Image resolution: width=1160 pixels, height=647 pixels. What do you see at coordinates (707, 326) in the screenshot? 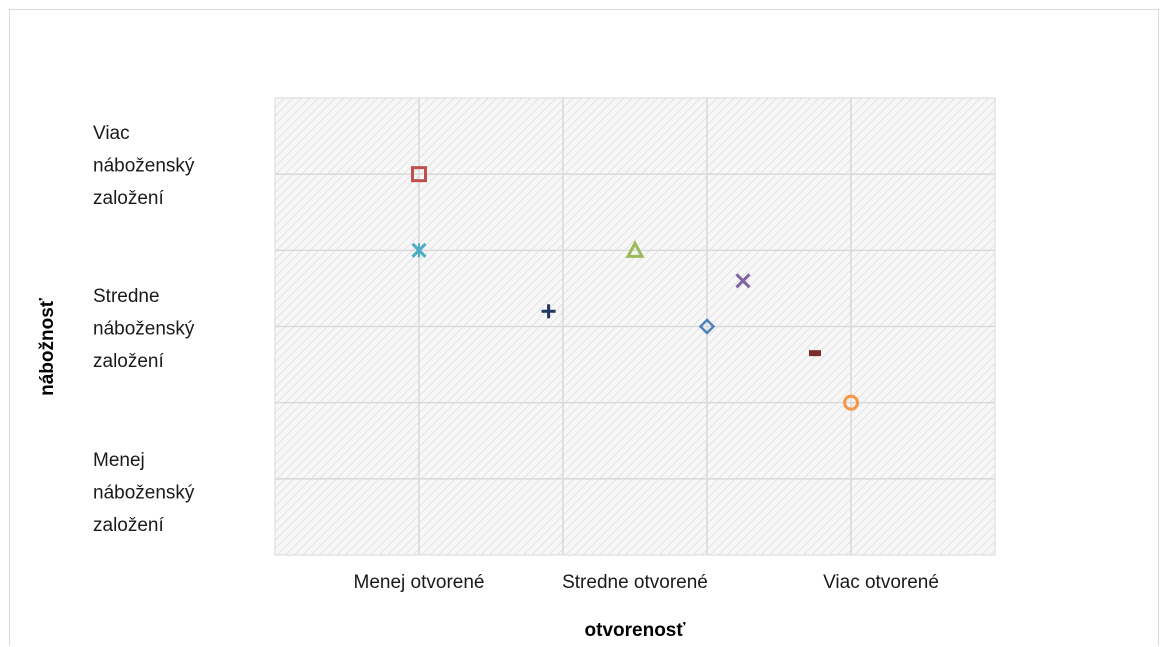
I see `data-point-diamond` at bounding box center [707, 326].